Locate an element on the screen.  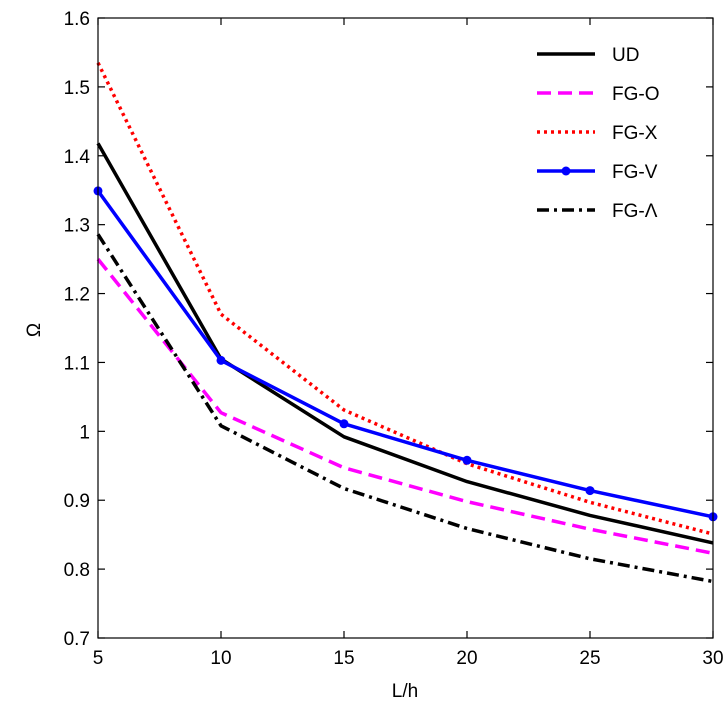
x-tick-label: 30 is located at coordinates (712, 658).